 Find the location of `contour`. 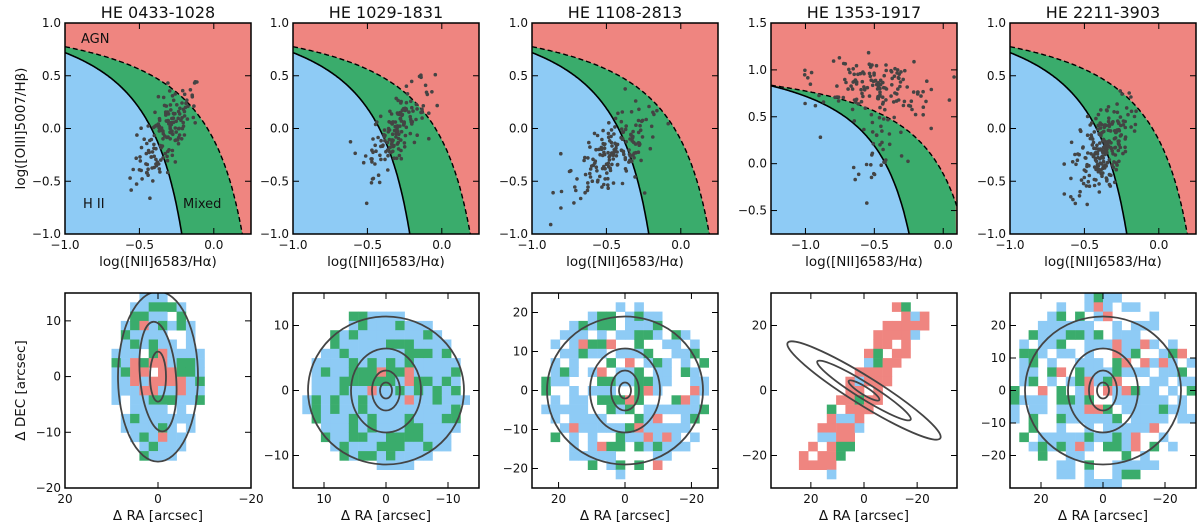

contour is located at coordinates (386, 390).